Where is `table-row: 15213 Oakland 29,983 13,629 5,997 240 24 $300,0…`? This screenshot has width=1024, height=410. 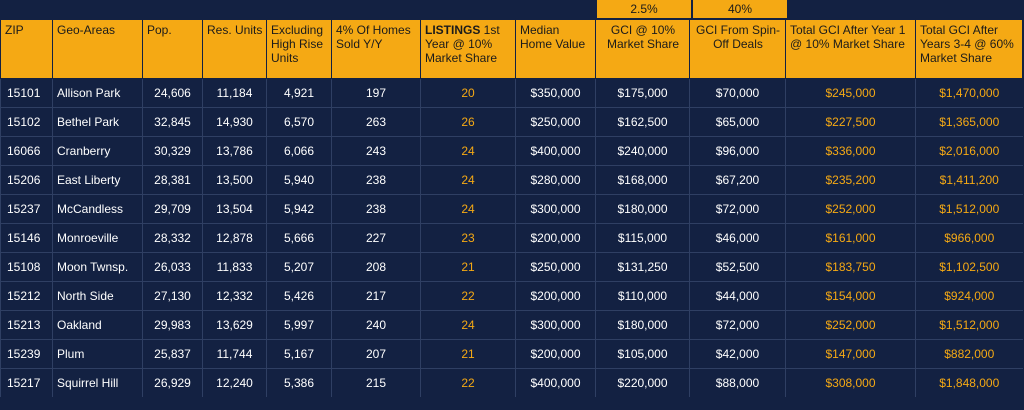 table-row: 15213 Oakland 29,983 13,629 5,997 240 24 $300,0… is located at coordinates (511, 325).